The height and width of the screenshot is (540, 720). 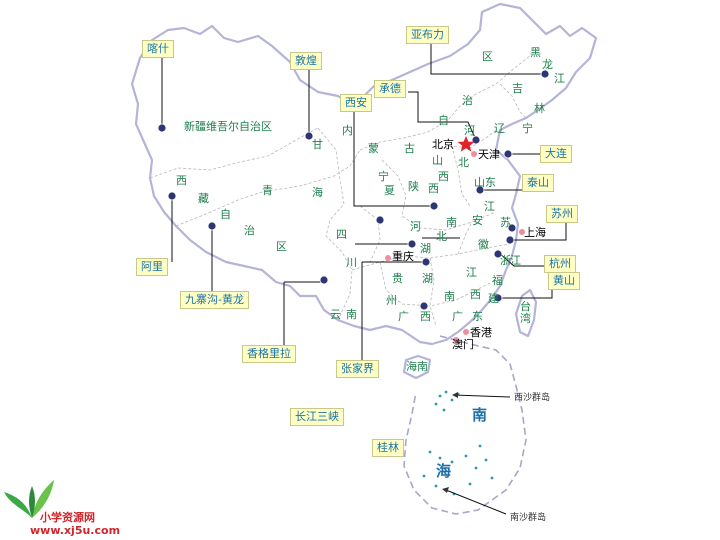 I want to click on province-label: 徽, so click(x=483, y=244).